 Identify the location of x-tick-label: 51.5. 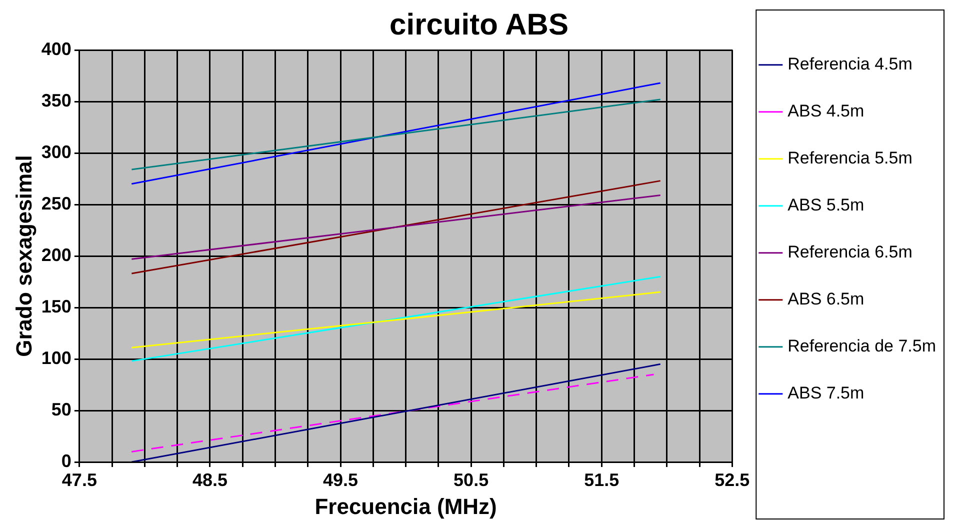
(602, 480).